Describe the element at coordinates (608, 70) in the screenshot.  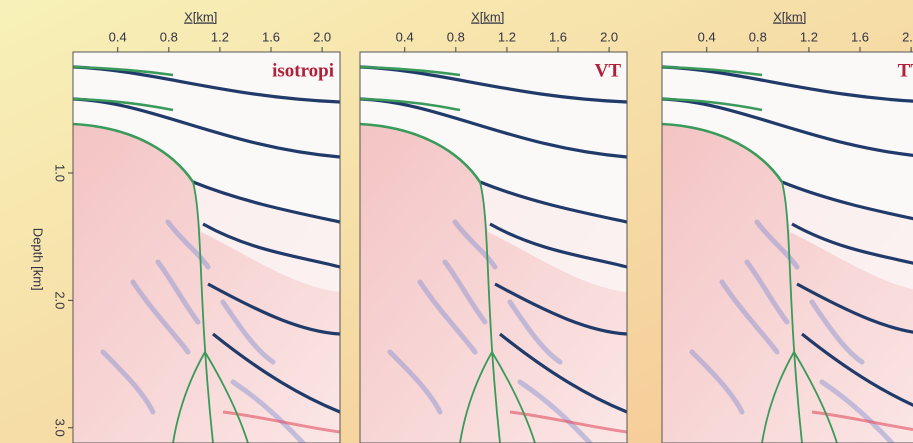
I see `panel-title: VT` at that location.